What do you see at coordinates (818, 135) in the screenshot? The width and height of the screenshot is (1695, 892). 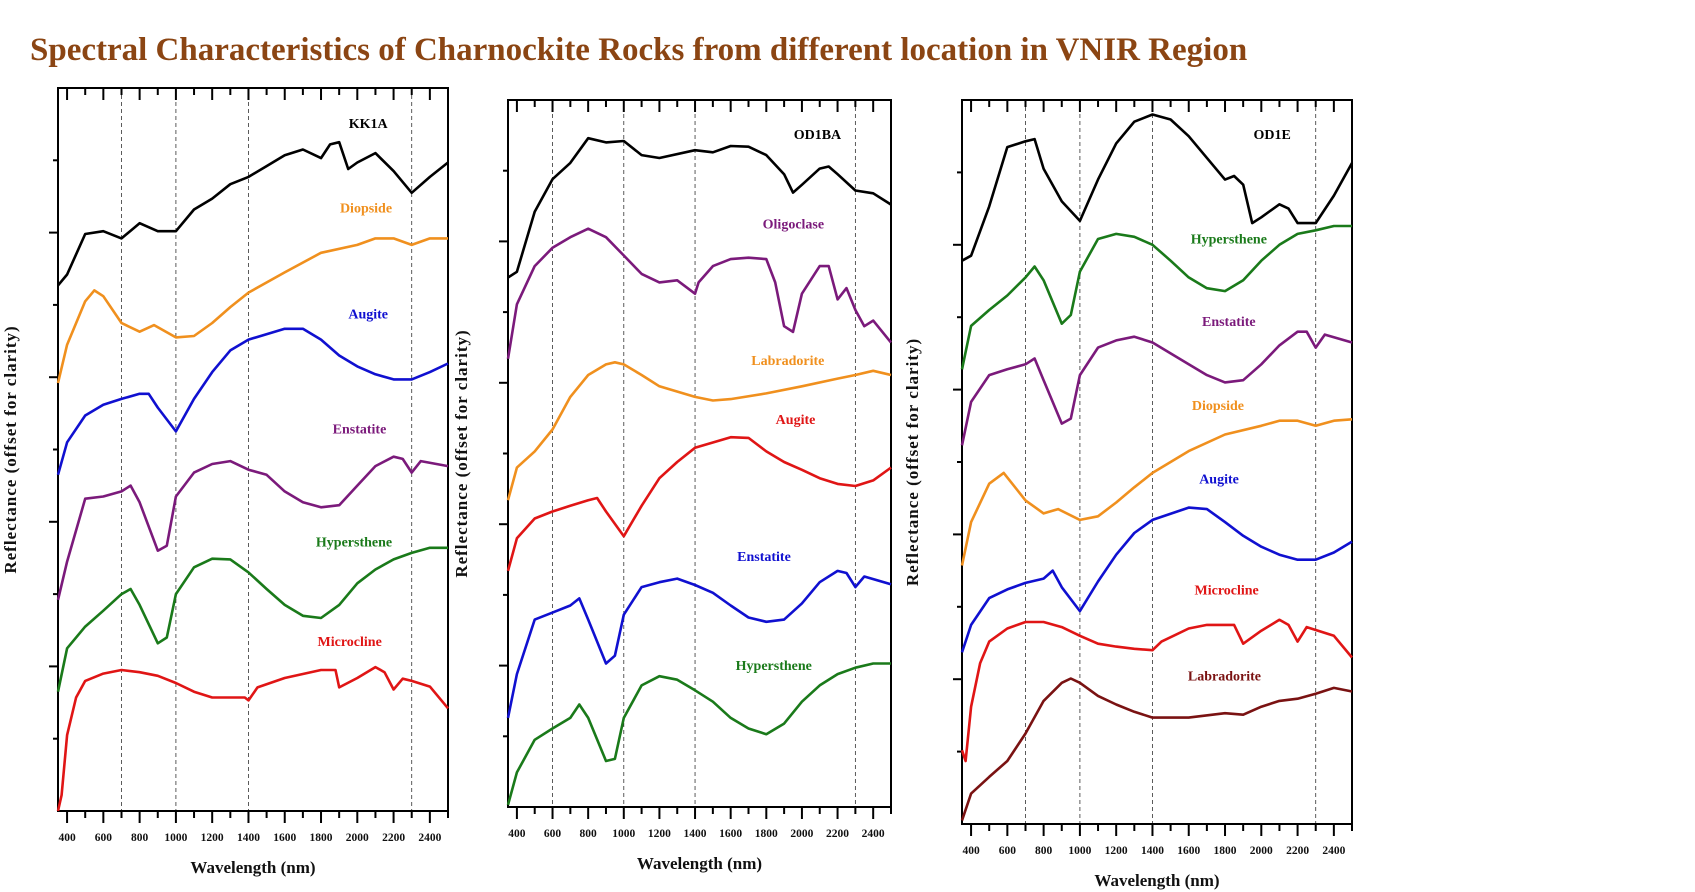 I see `series-label: OD1BA` at bounding box center [818, 135].